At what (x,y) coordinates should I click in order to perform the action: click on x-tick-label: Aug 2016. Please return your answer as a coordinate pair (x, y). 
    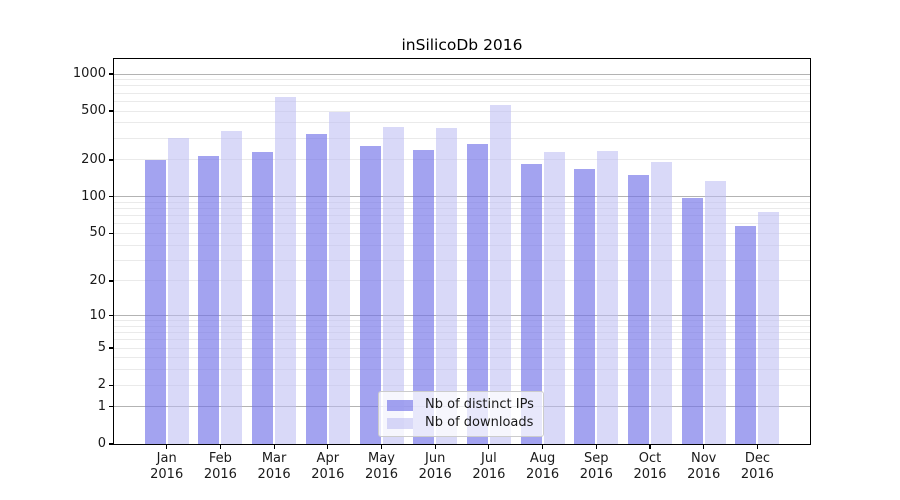
    Looking at the image, I should click on (543, 466).